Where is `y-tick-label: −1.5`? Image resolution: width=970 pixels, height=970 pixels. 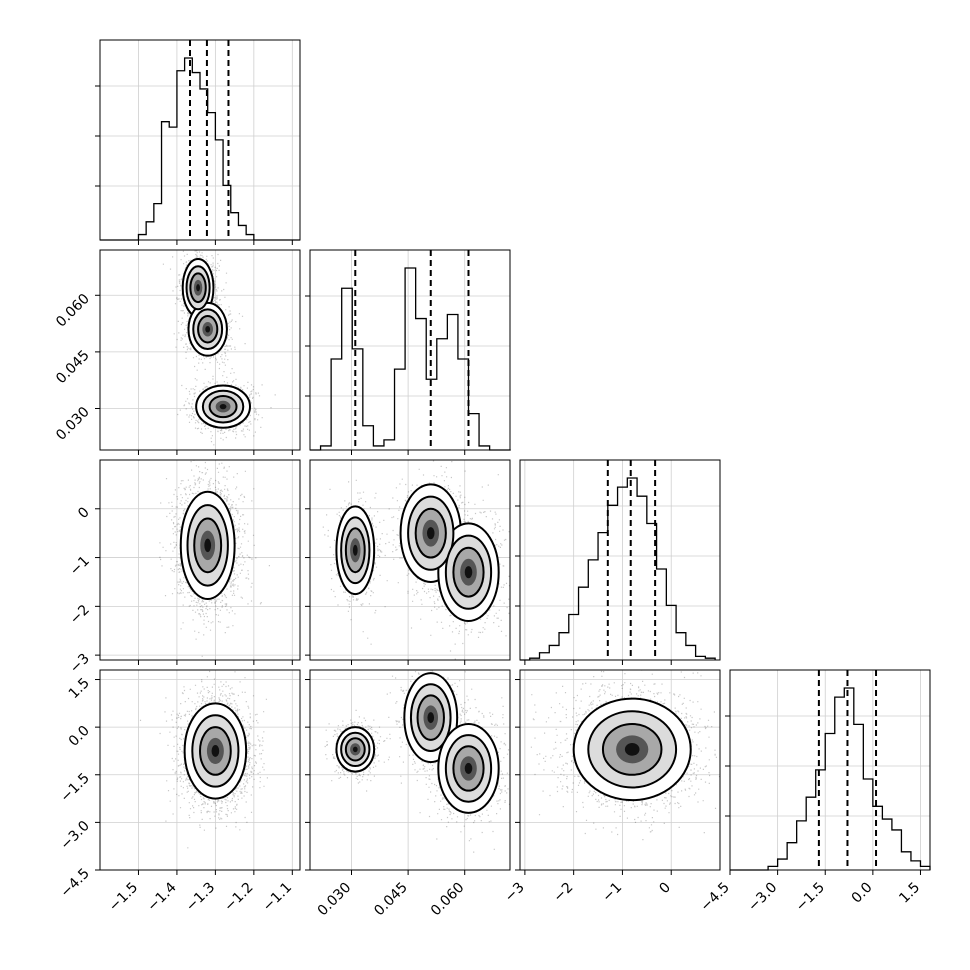 y-tick-label: −1.5 is located at coordinates (74, 787).